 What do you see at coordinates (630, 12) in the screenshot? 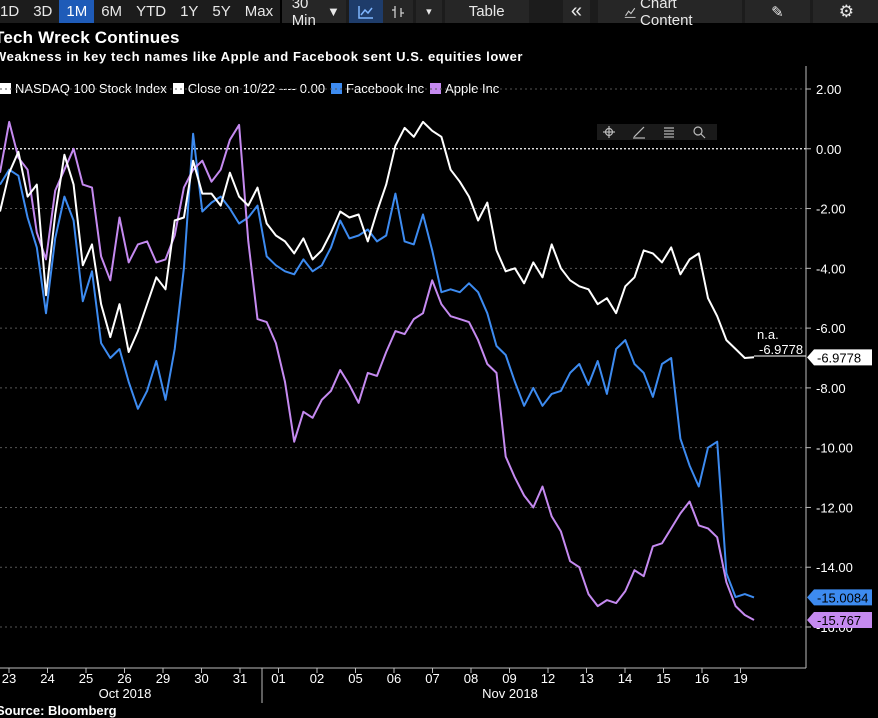
I see `chart-content-icon` at bounding box center [630, 12].